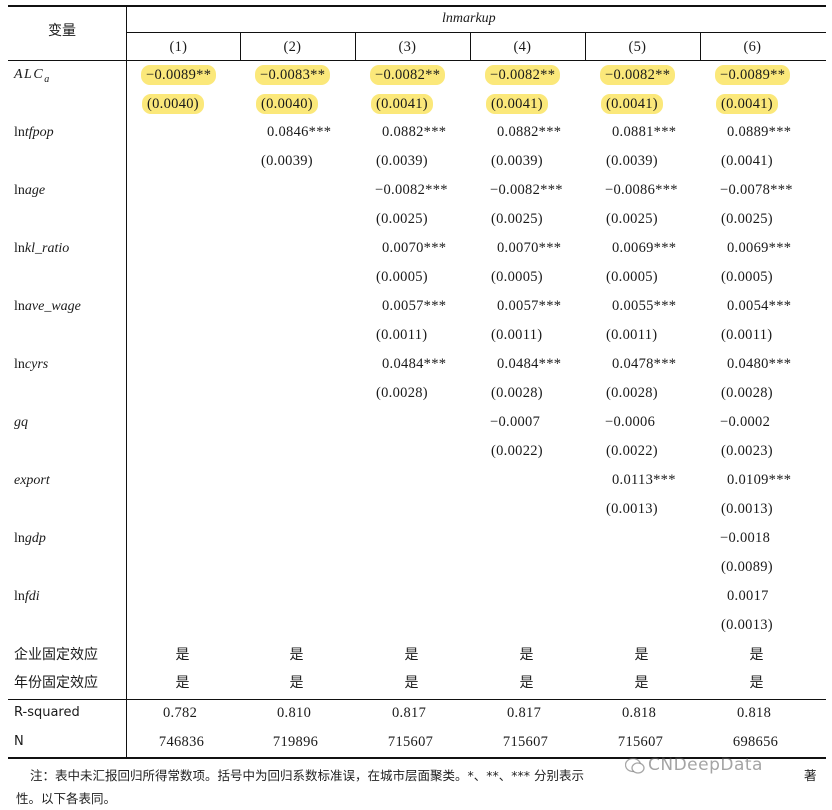  What do you see at coordinates (705, 765) in the screenshot?
I see `watermark-text: CNDeepData` at bounding box center [705, 765].